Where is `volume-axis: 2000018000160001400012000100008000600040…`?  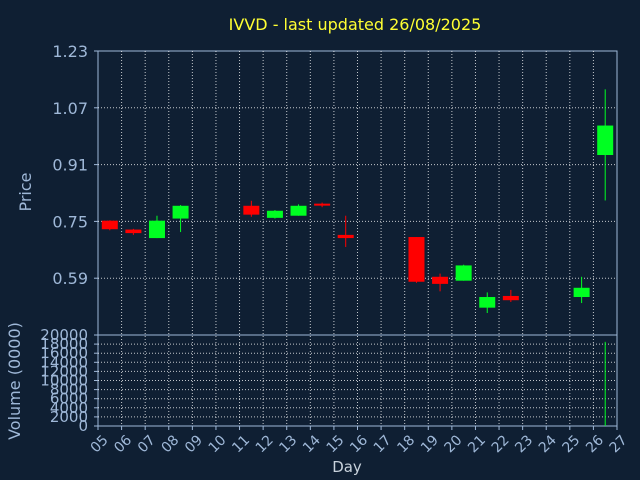 volume-axis: 2000018000160001400012000100008000600040… is located at coordinates (69, 380).